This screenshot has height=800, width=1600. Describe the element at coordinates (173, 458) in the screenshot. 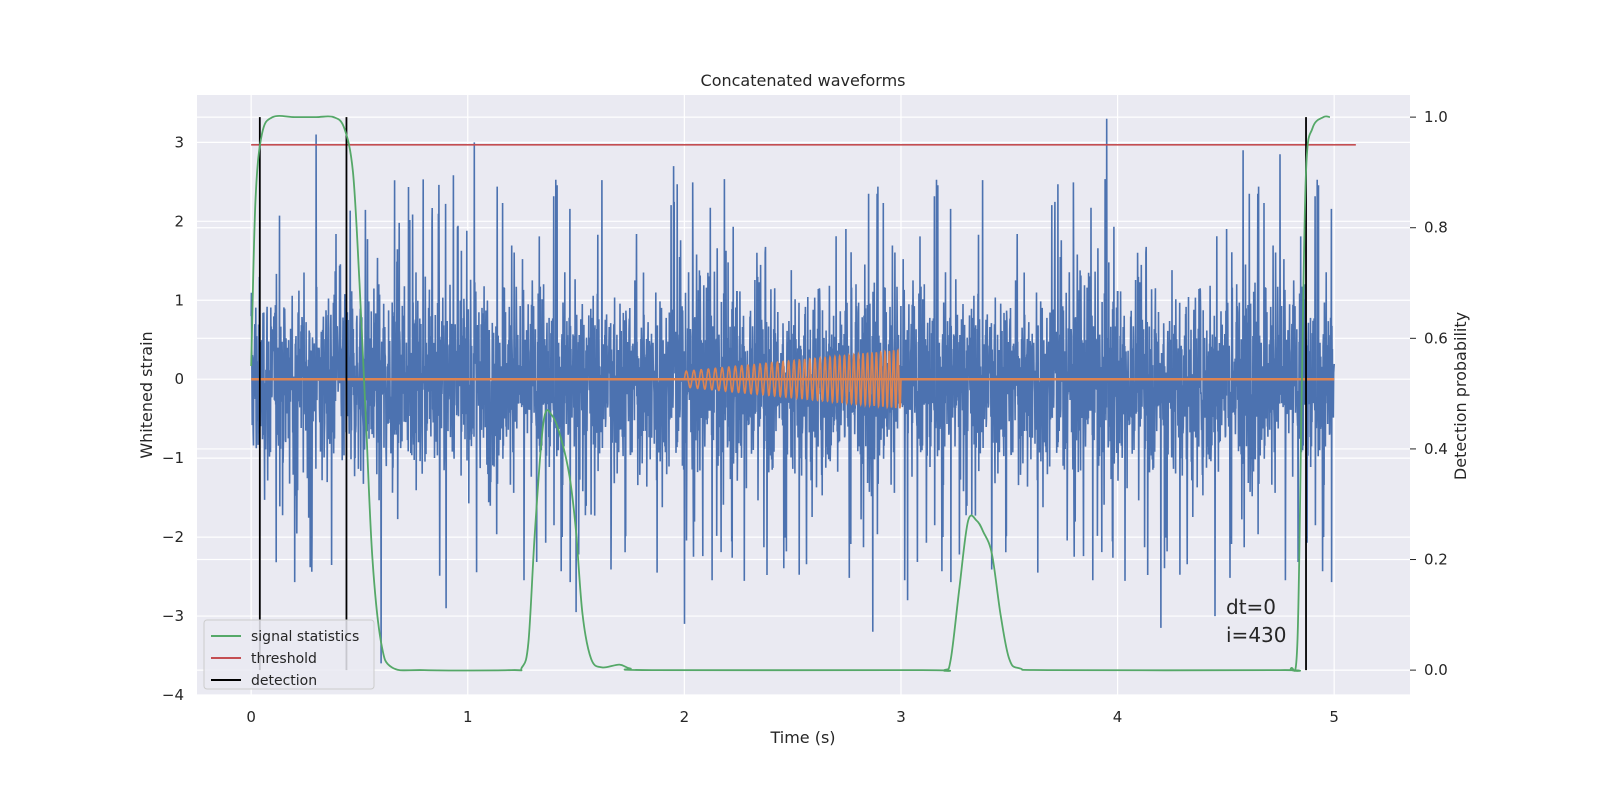

I see `y-tick-label: −1` at that location.